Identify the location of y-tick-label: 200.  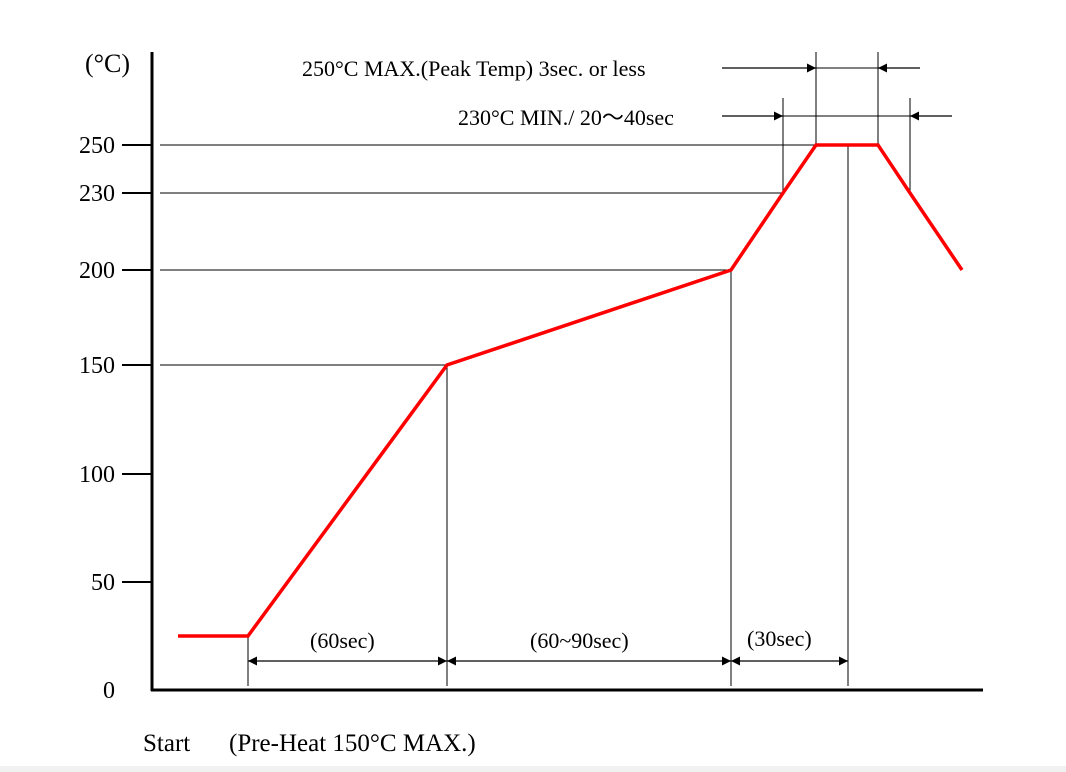
(97, 271).